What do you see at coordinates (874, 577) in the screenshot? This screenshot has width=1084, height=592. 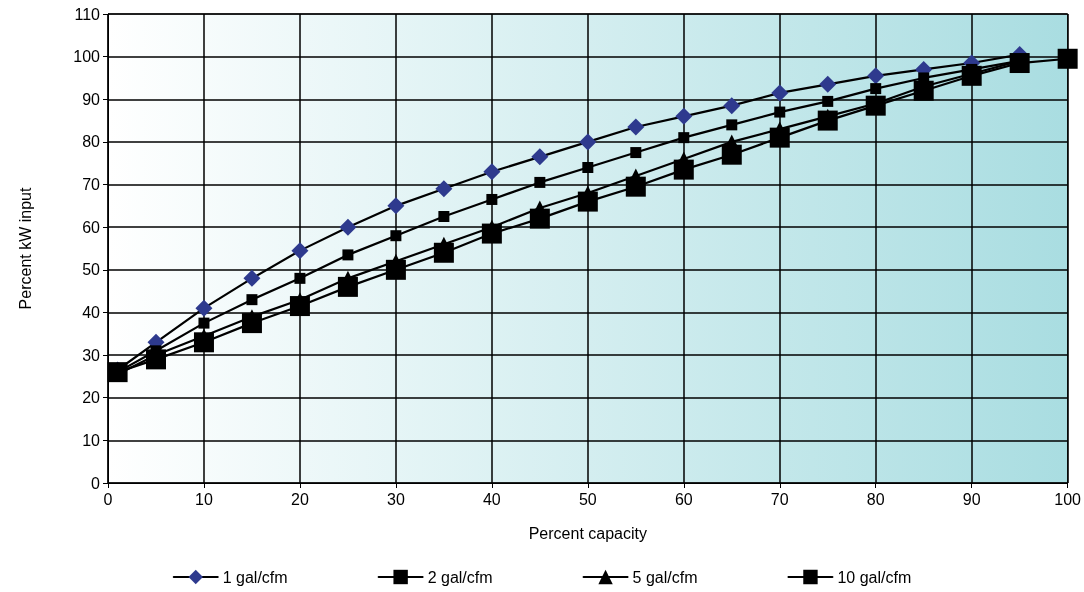 I see `legend-label: 10 gal/cfm` at bounding box center [874, 577].